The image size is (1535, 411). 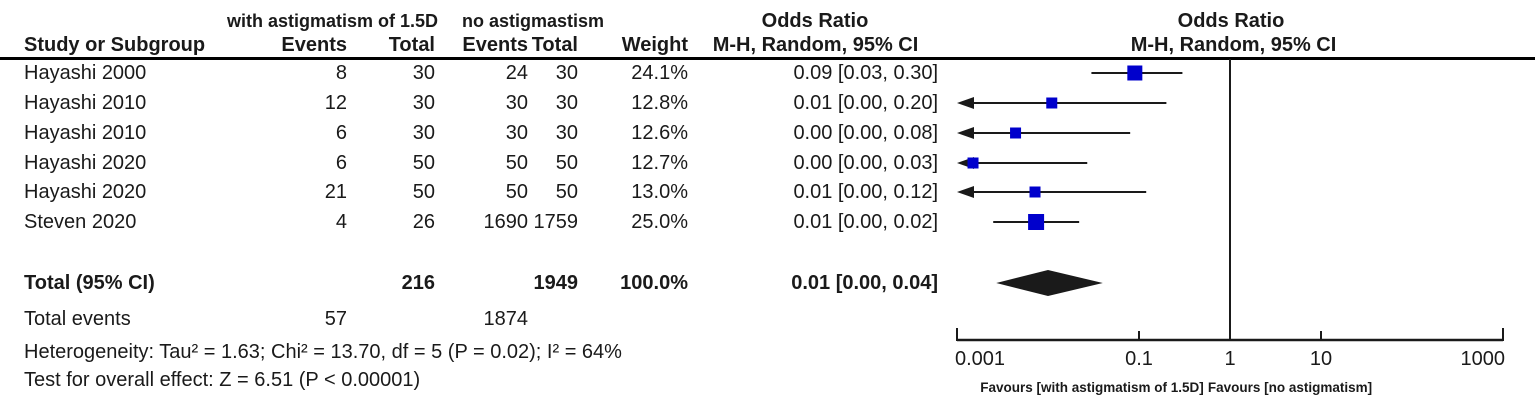 What do you see at coordinates (335, 192) in the screenshot?
I see `events1-cell: 21` at bounding box center [335, 192].